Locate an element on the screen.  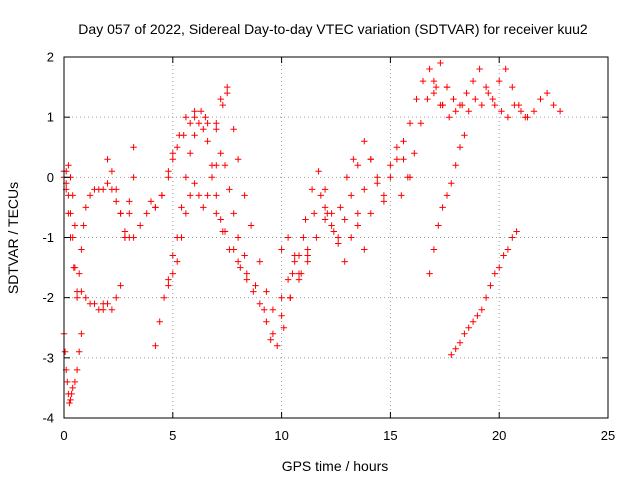
x-tick-label: 0 is located at coordinates (63, 435).